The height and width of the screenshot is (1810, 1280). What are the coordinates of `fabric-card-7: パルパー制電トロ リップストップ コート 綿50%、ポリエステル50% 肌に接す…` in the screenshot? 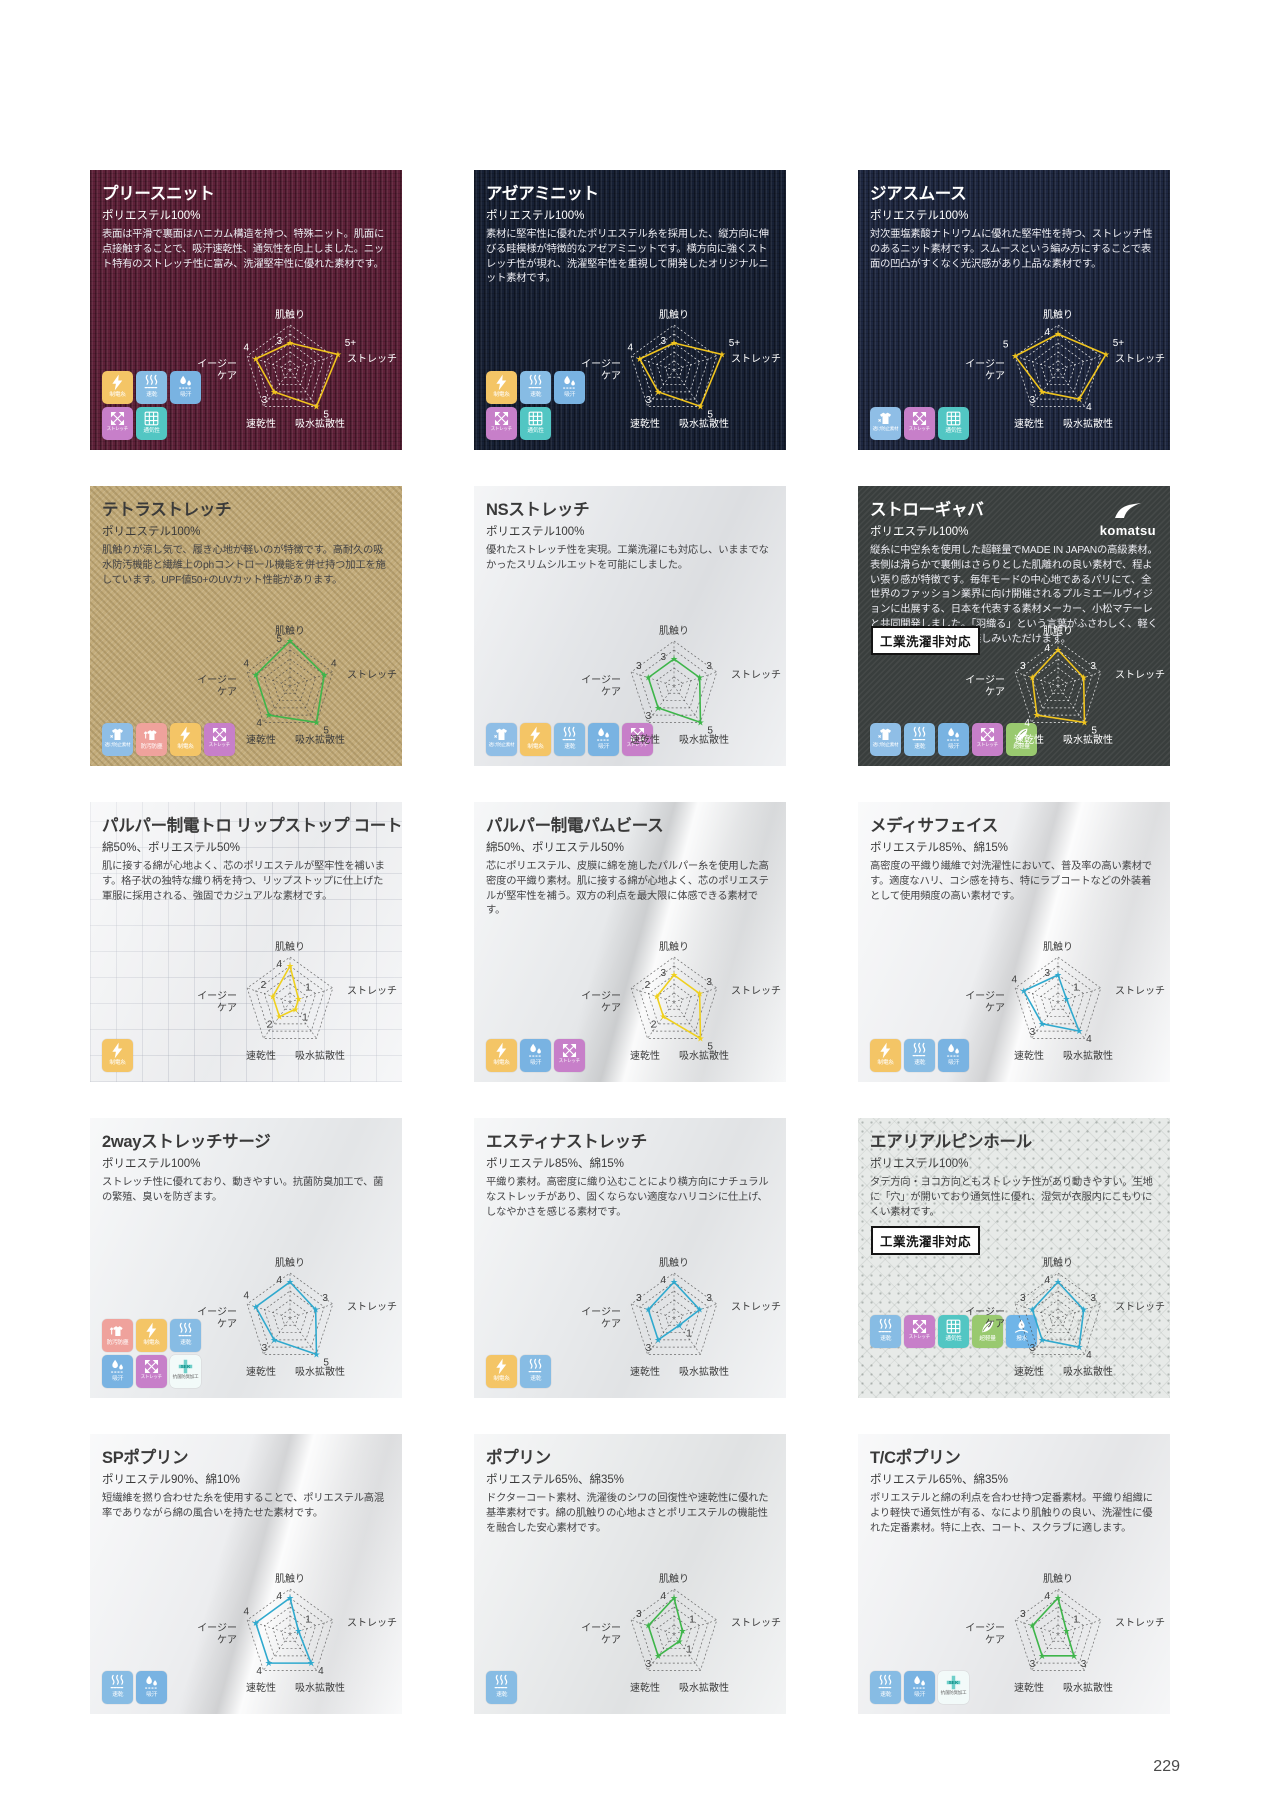 It's located at (246, 942).